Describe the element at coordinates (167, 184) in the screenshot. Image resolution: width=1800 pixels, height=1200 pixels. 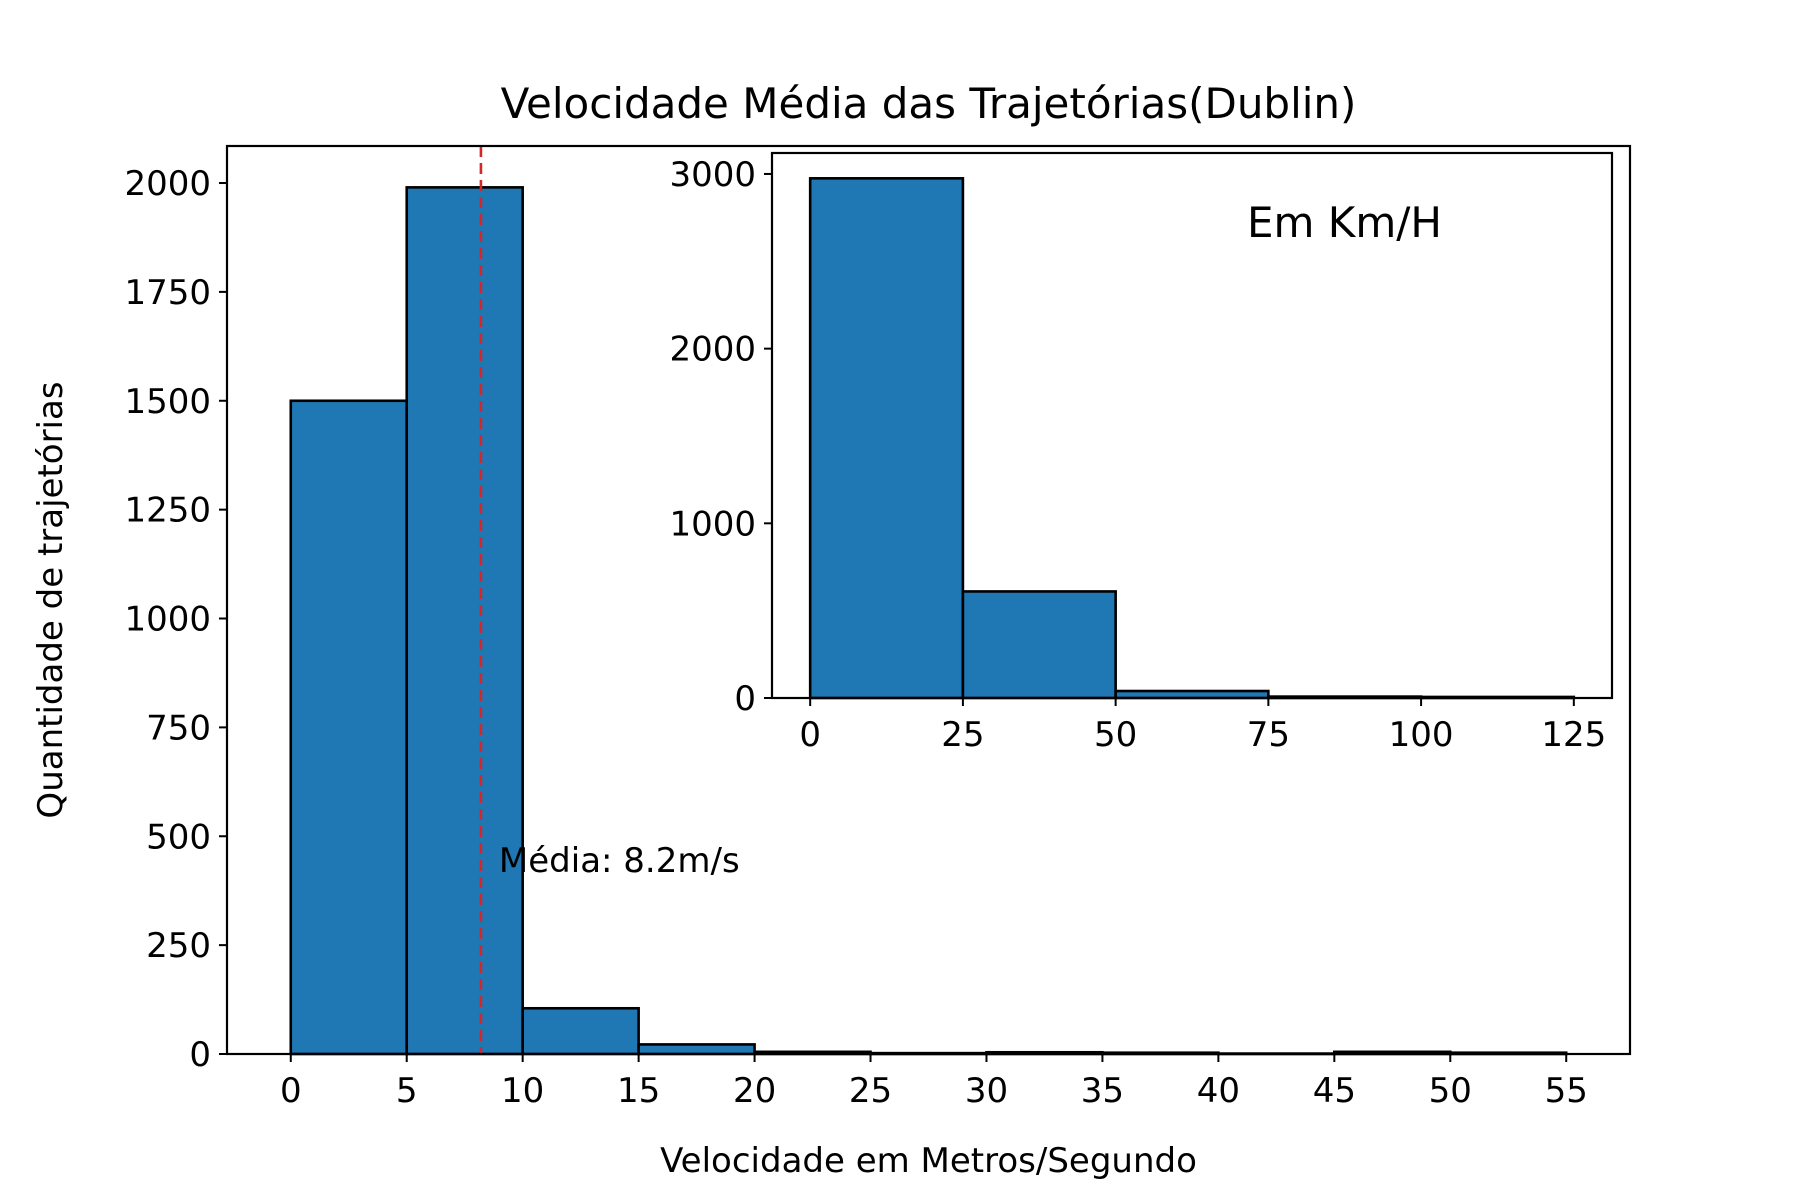
I see `main-y-tick-label: 2000` at that location.